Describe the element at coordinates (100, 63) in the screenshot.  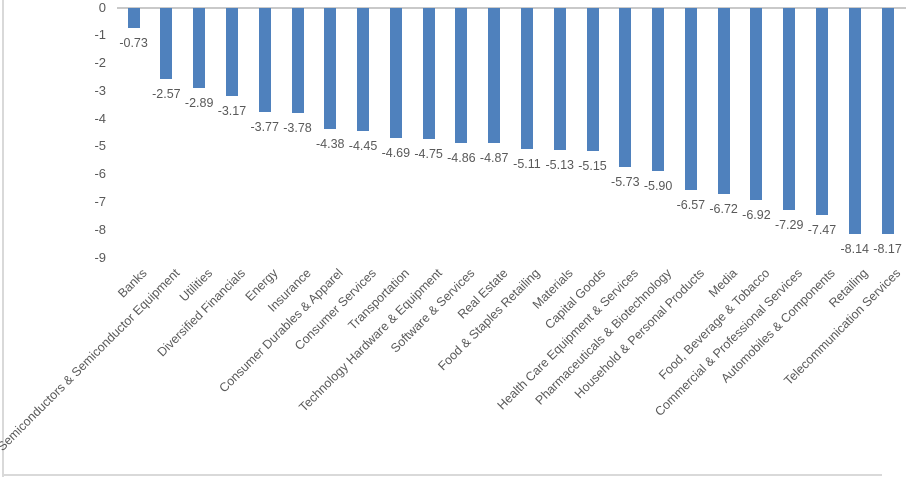
I see `y-tick-label: -2` at that location.